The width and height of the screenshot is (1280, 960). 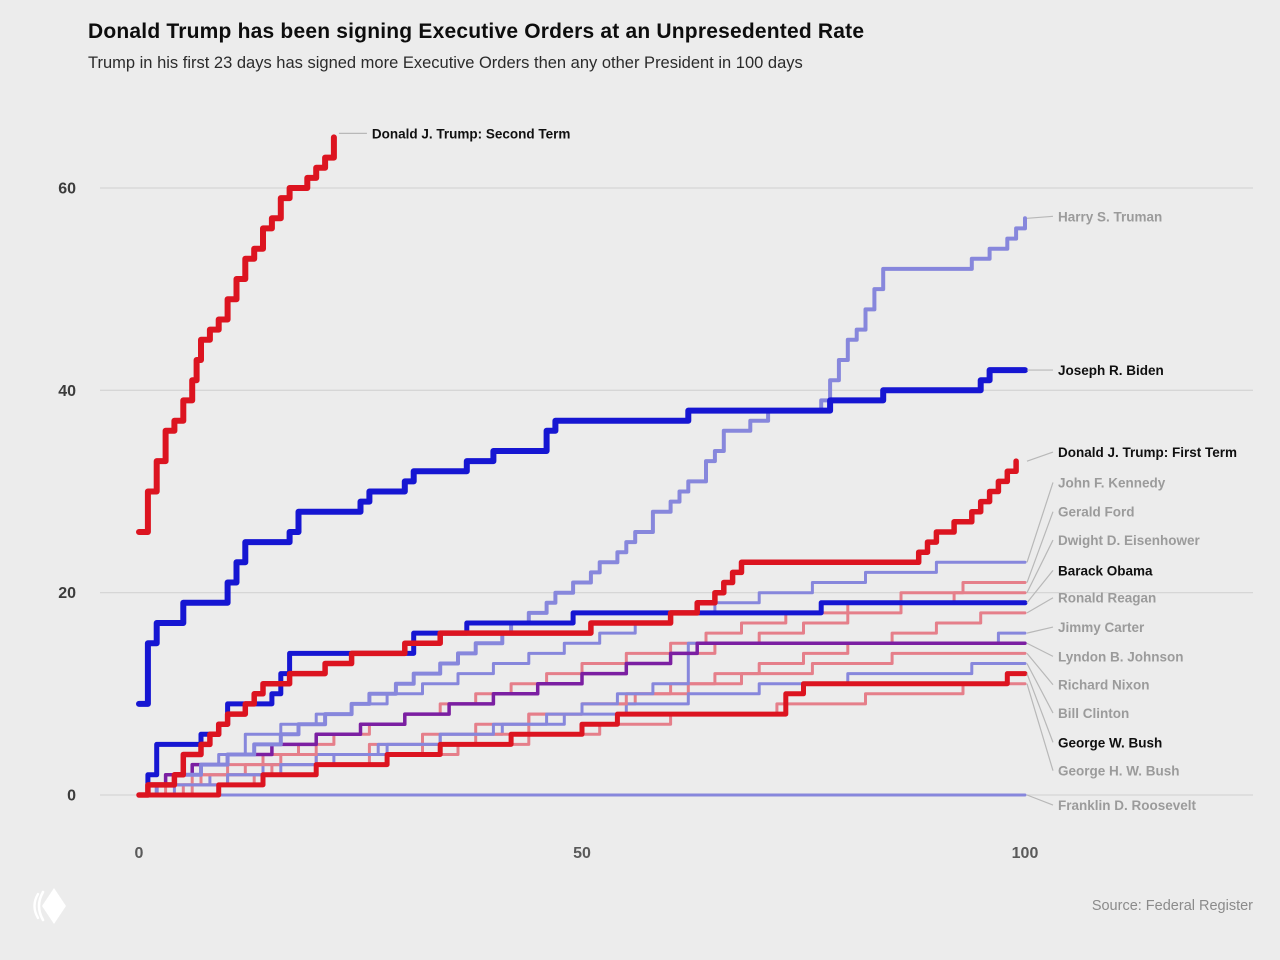 I want to click on president-label-kennedy: John F. Kennedy, so click(x=1112, y=482).